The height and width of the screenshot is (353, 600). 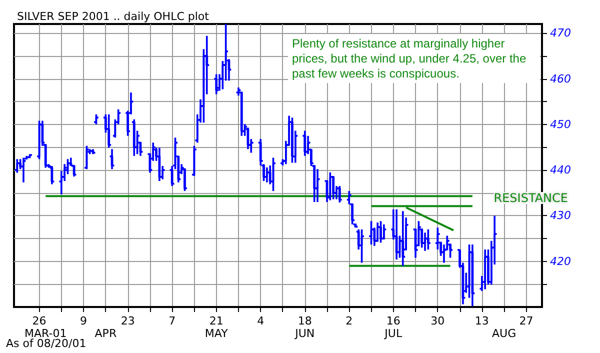 What do you see at coordinates (349, 321) in the screenshot?
I see `x-tick-label: 2` at bounding box center [349, 321].